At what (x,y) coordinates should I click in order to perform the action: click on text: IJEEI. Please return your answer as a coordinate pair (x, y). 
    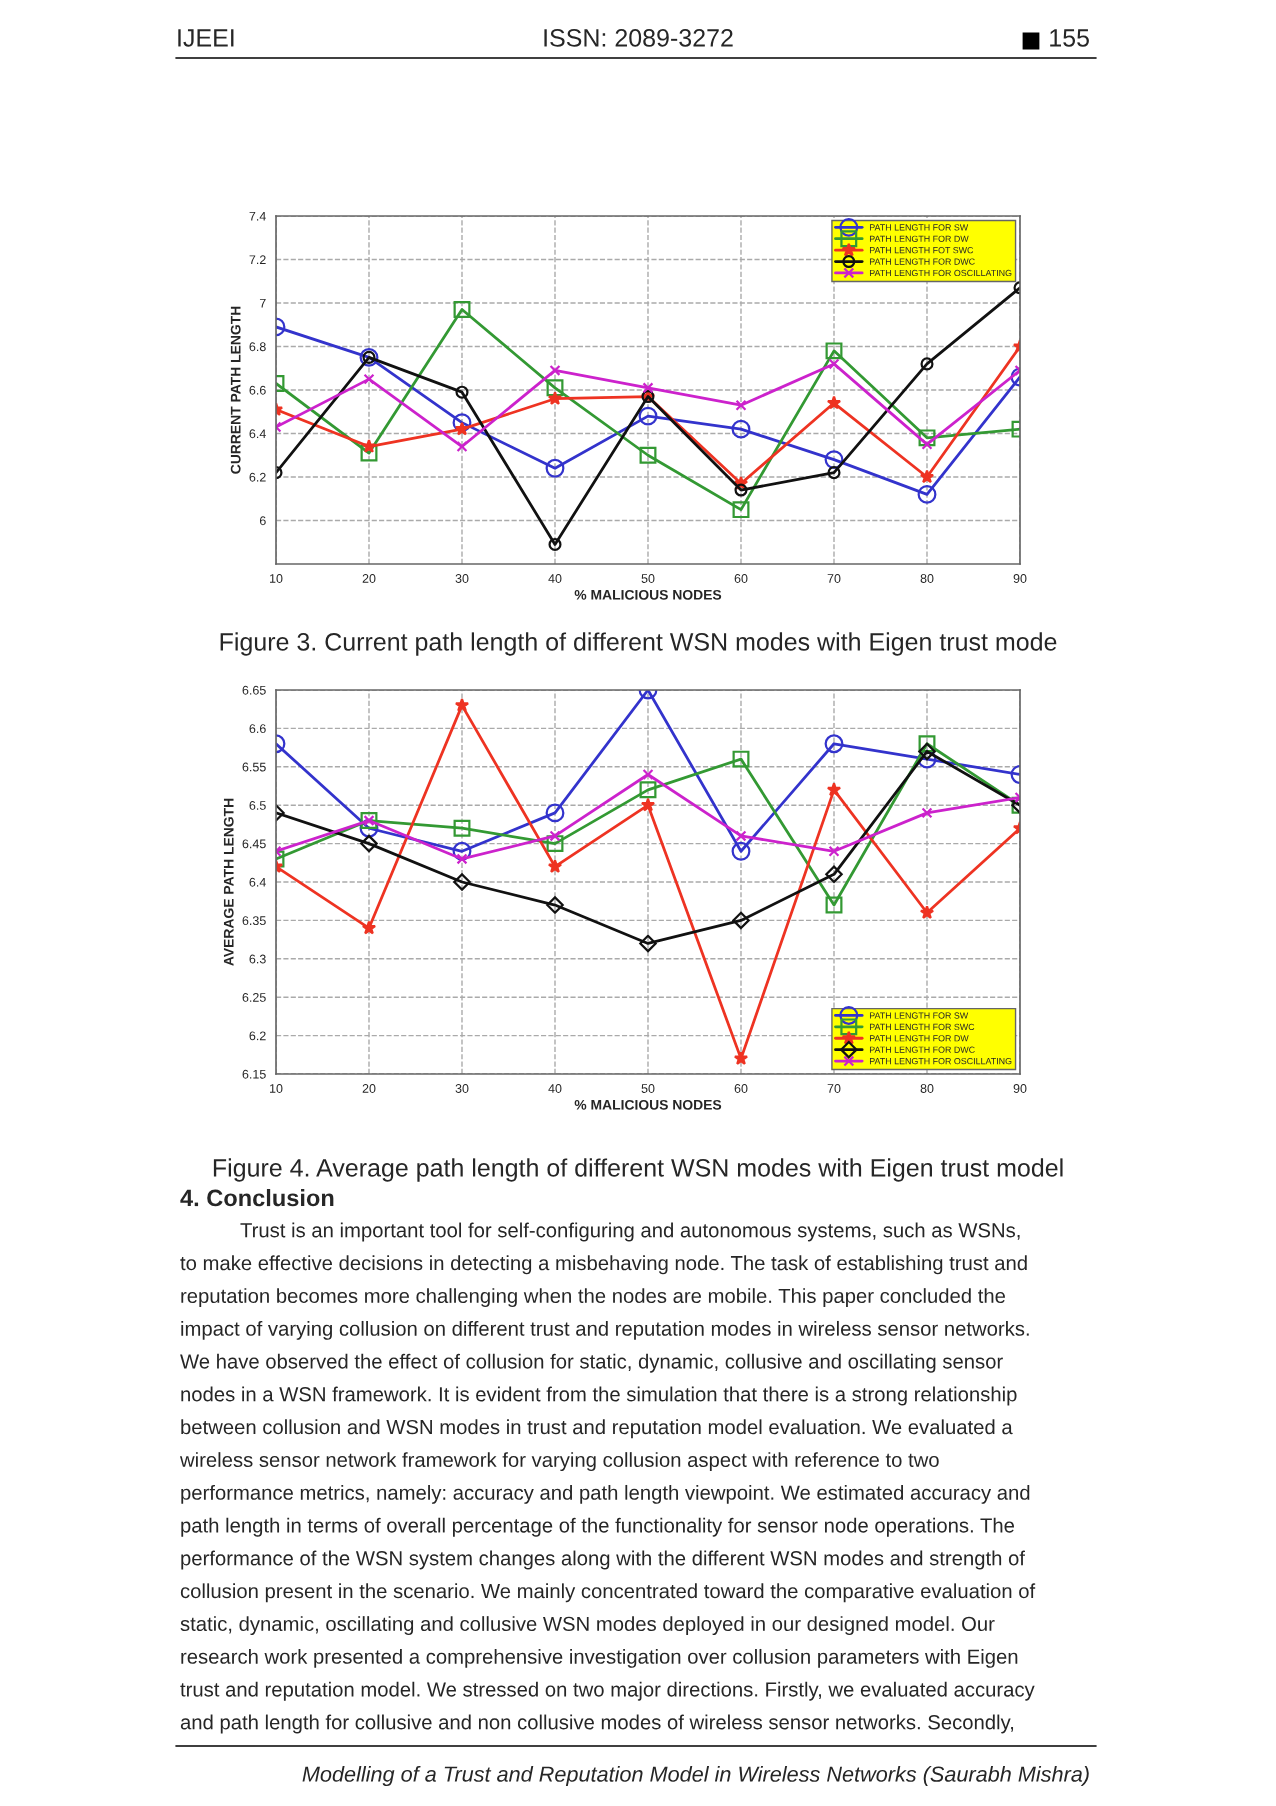
    Looking at the image, I should click on (206, 38).